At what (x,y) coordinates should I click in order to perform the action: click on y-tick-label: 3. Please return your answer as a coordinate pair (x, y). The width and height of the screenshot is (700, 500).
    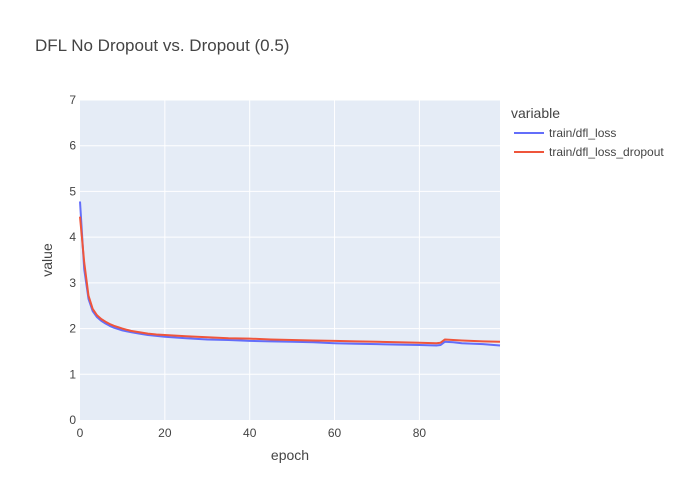
    Looking at the image, I should click on (72, 283).